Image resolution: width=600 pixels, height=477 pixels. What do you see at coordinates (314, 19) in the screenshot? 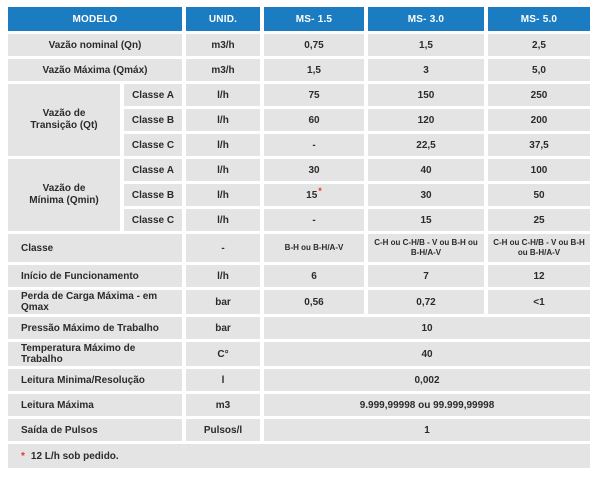
I see `header-ms15: MS- 1.5` at bounding box center [314, 19].